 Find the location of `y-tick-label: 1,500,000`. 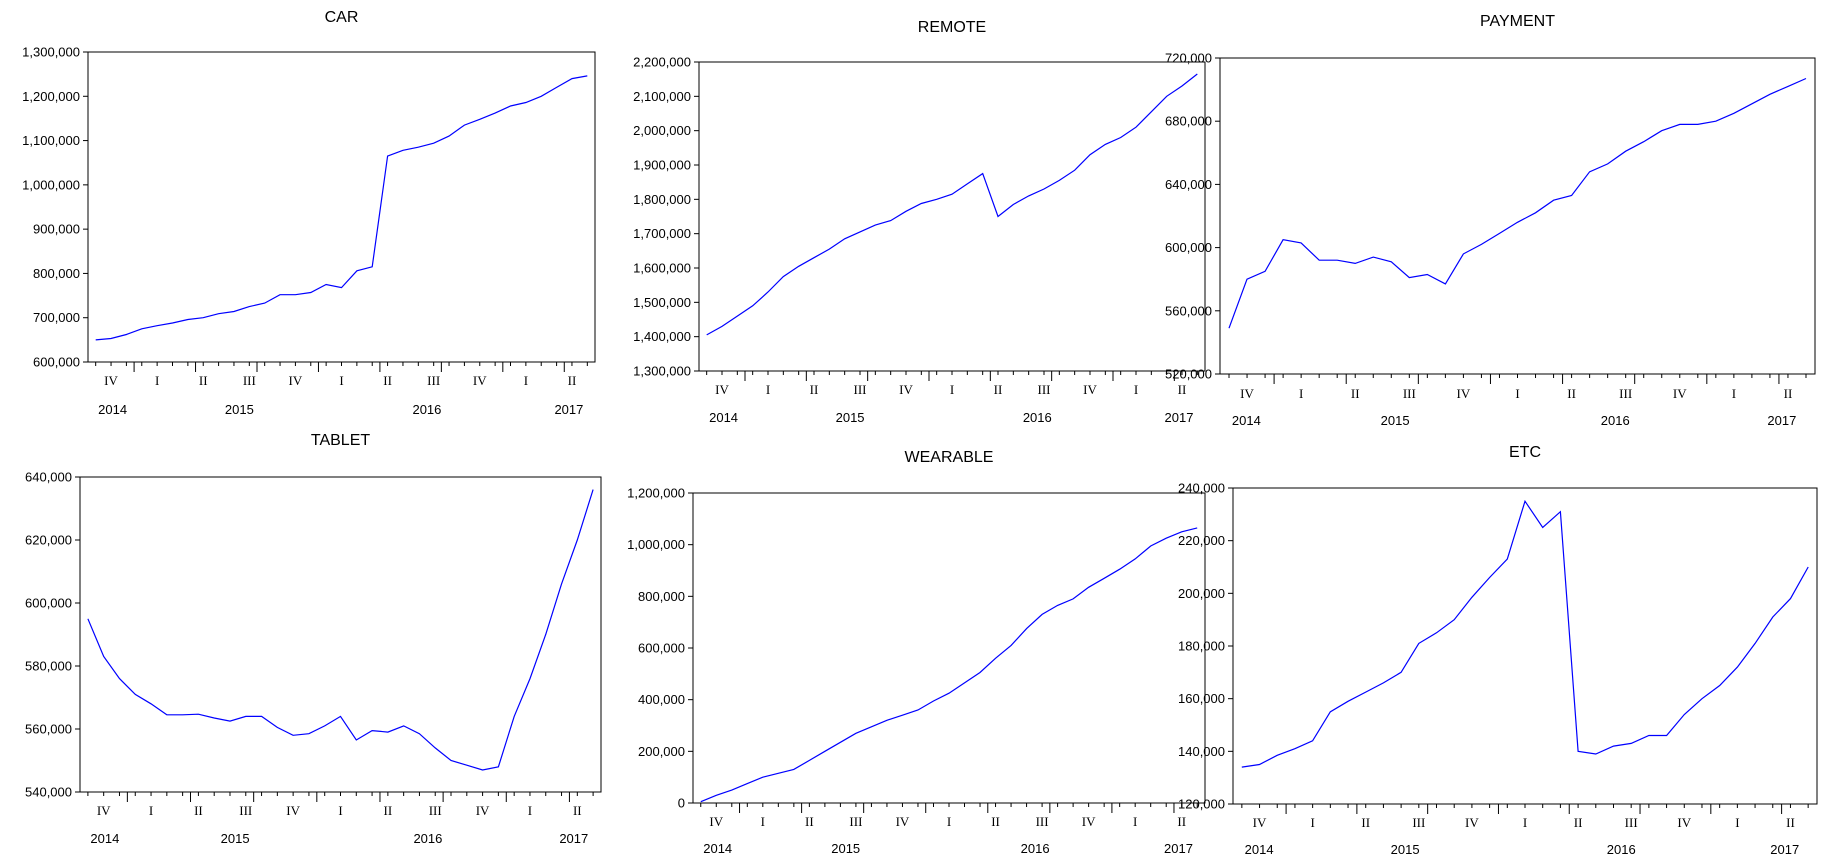

y-tick-label: 1,500,000 is located at coordinates (662, 302).